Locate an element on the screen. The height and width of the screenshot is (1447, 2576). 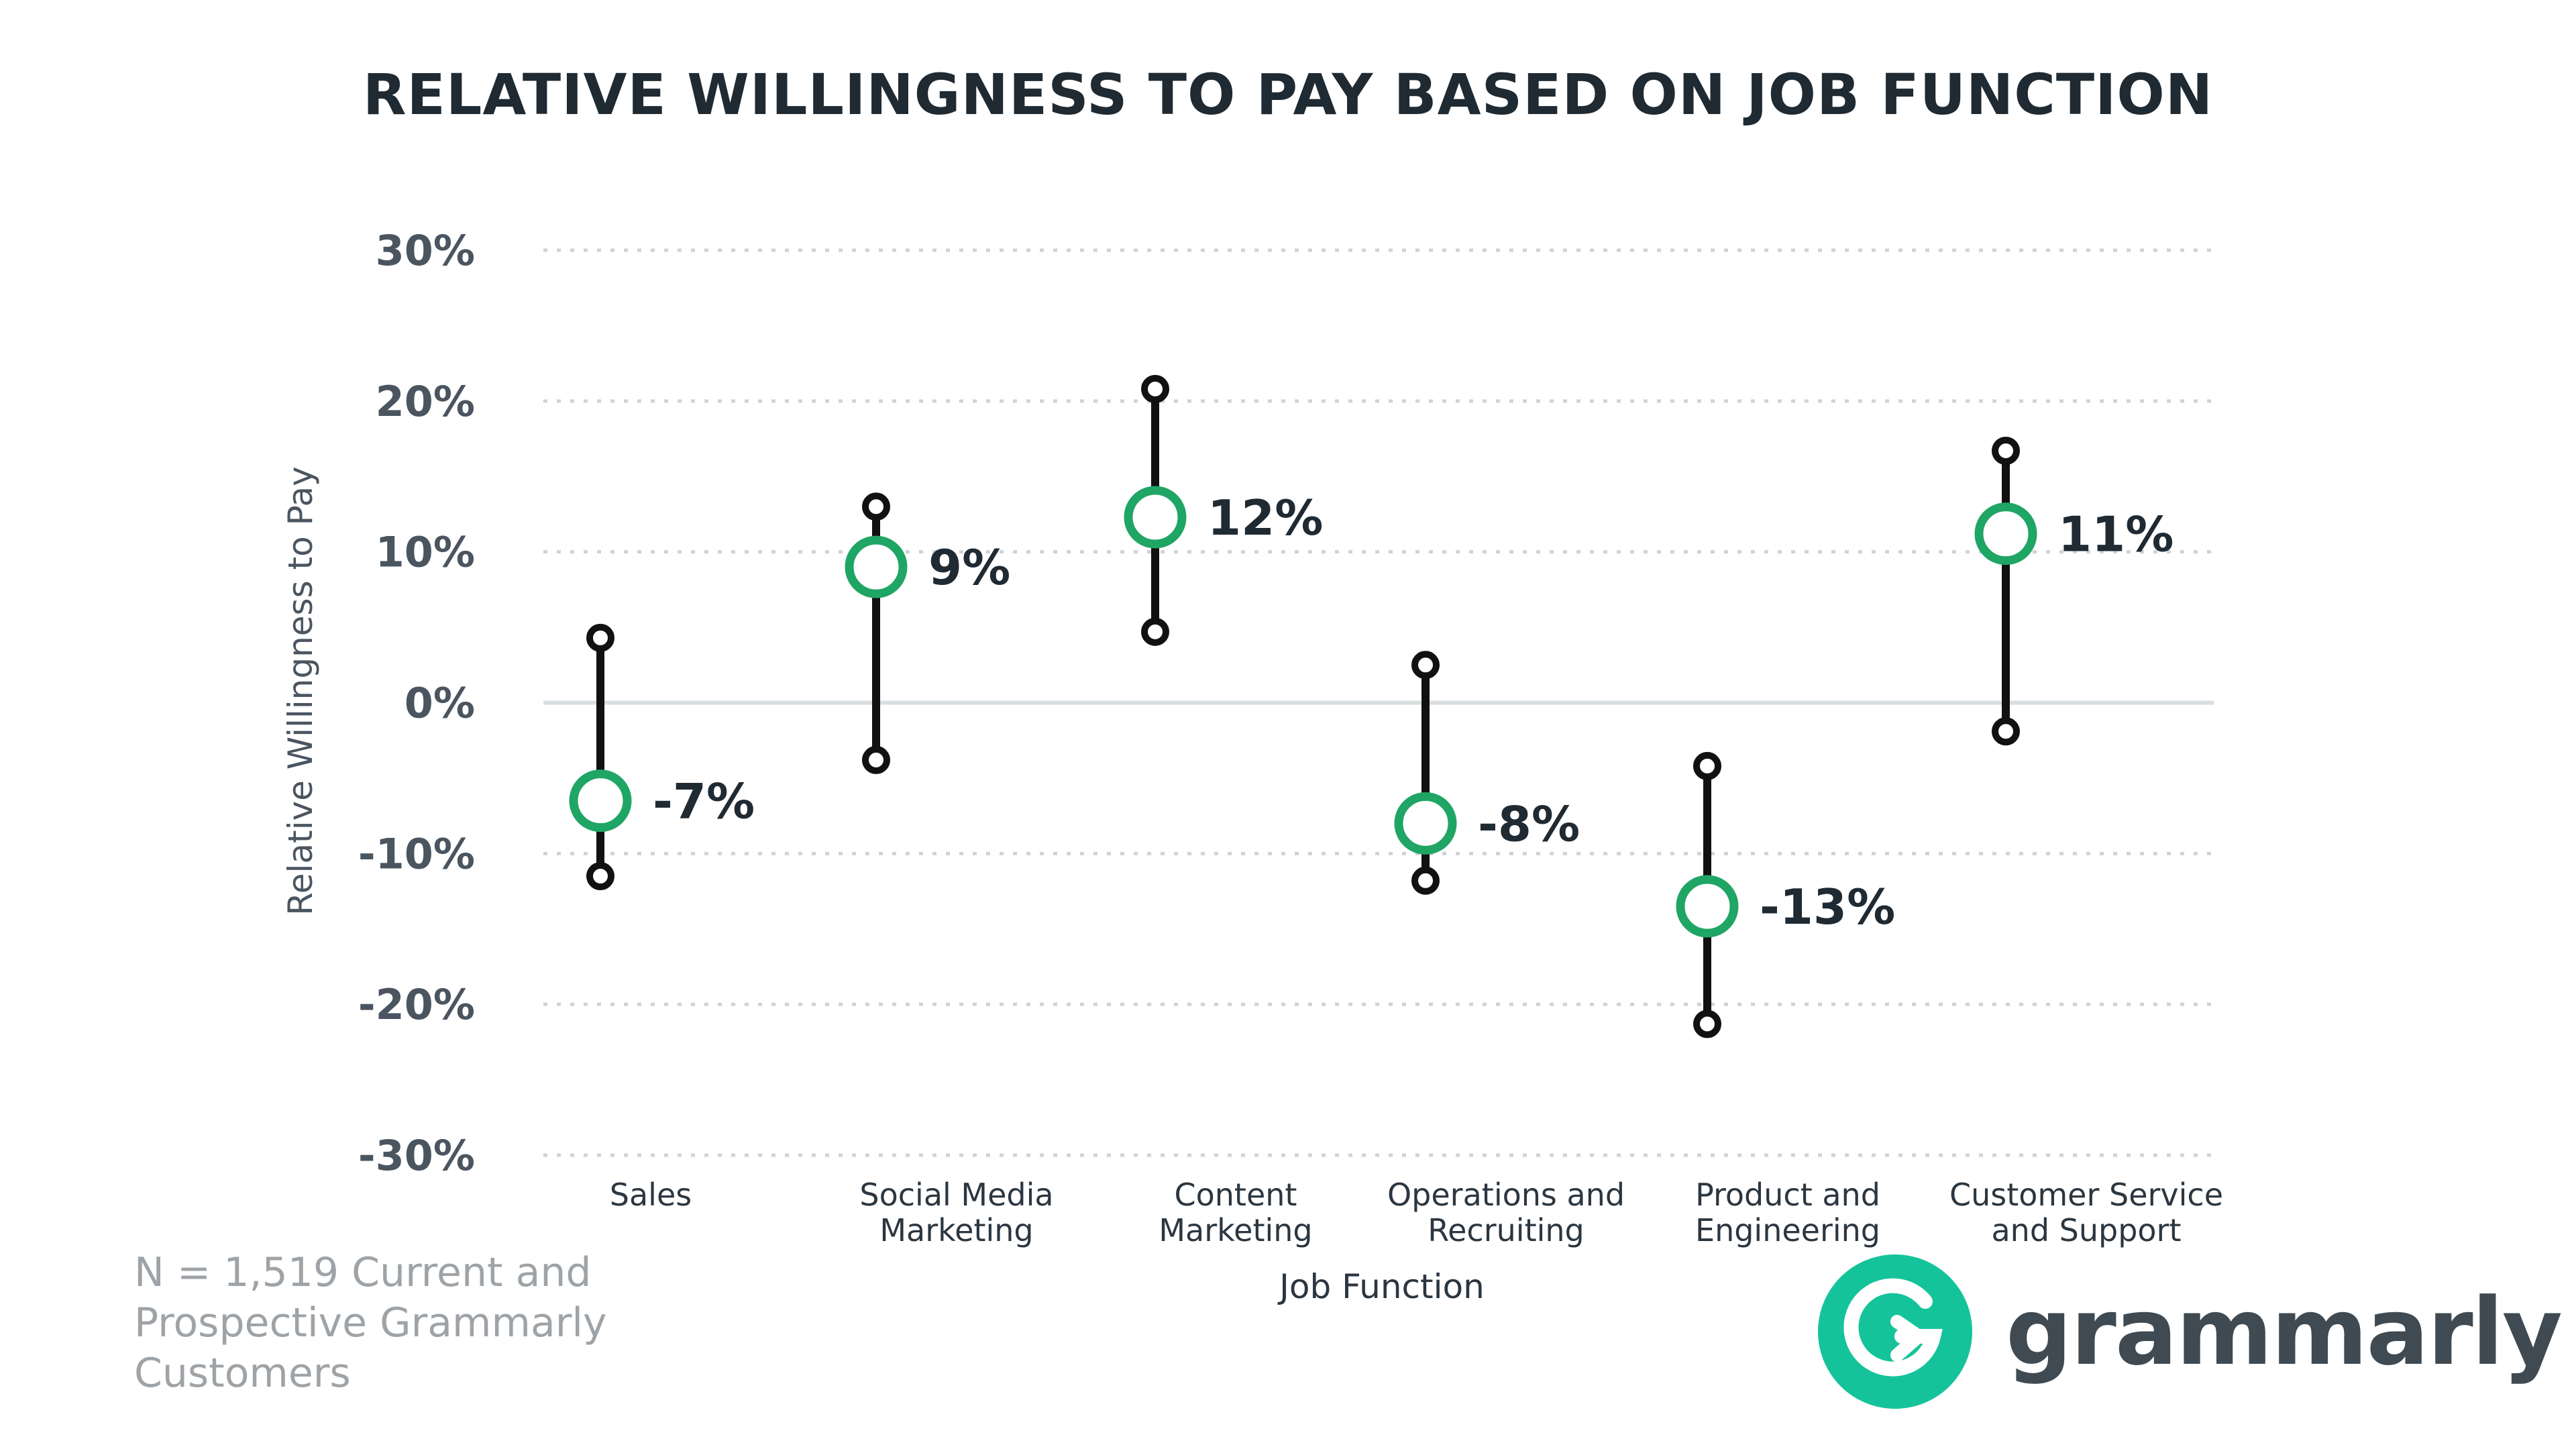
point-group: 11% is located at coordinates (2074, 592).